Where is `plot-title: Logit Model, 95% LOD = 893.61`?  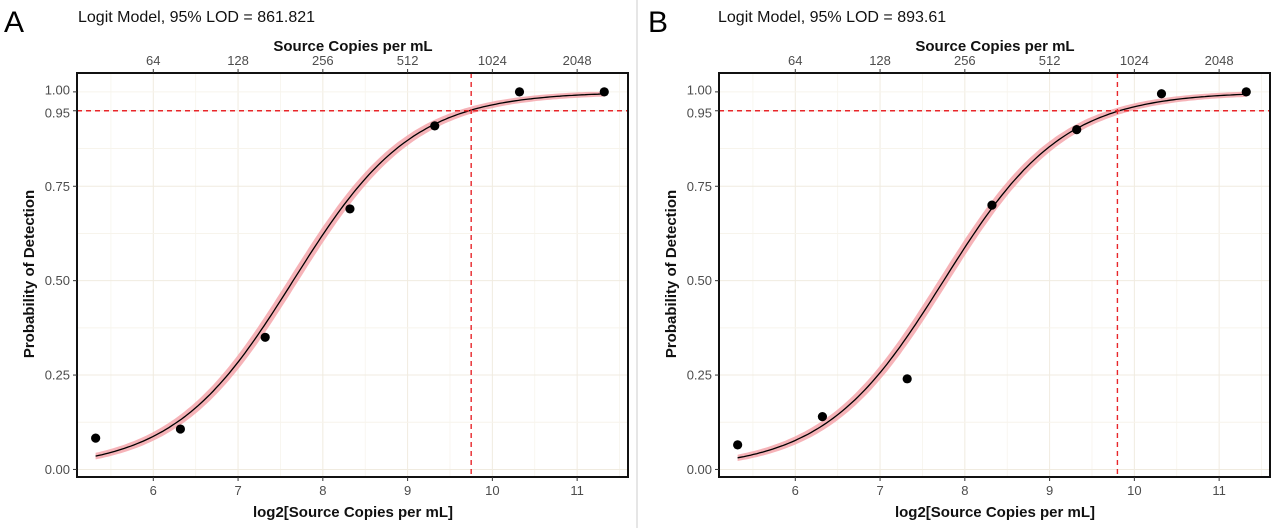 plot-title: Logit Model, 95% LOD = 893.61 is located at coordinates (832, 17).